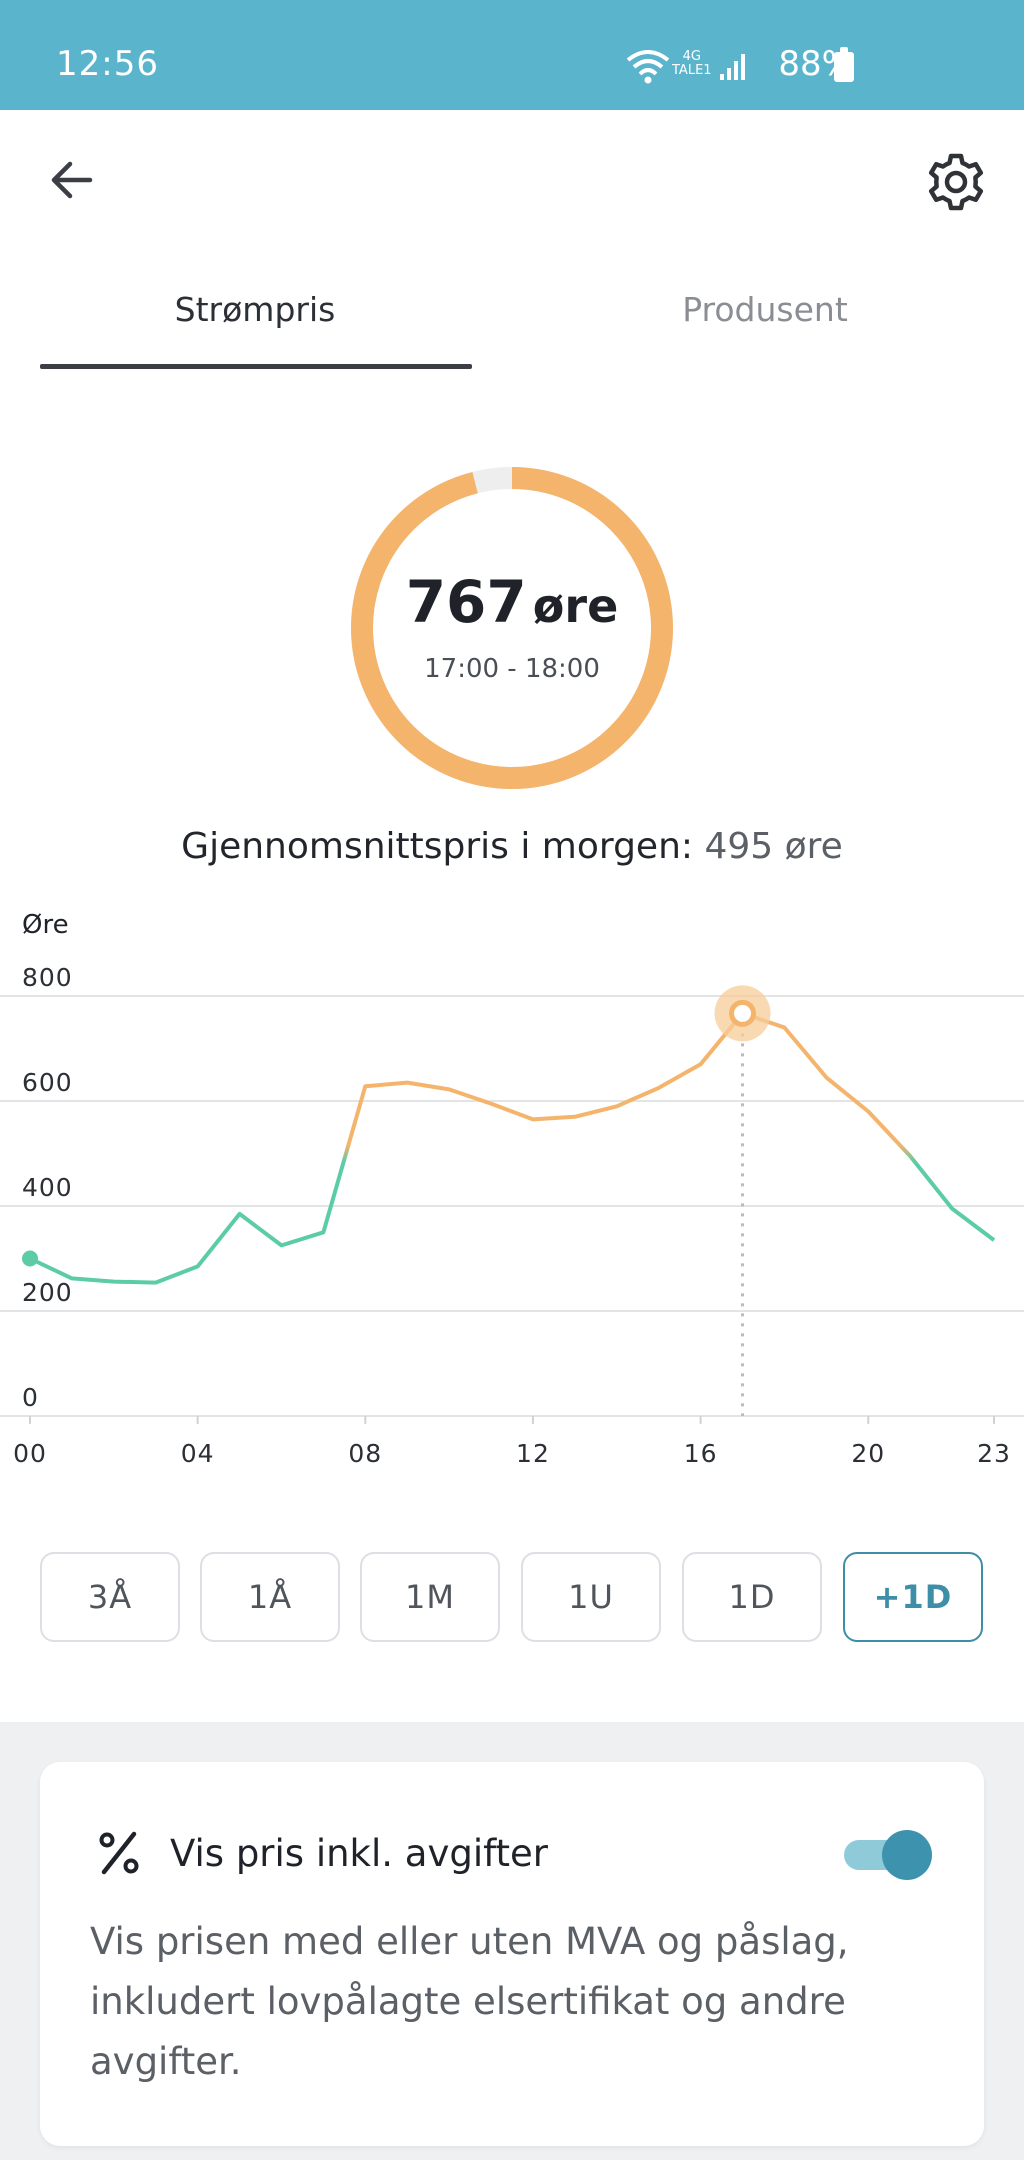  I want to click on average-label: Gjennomsnittspris i morgen:, so click(437, 846).